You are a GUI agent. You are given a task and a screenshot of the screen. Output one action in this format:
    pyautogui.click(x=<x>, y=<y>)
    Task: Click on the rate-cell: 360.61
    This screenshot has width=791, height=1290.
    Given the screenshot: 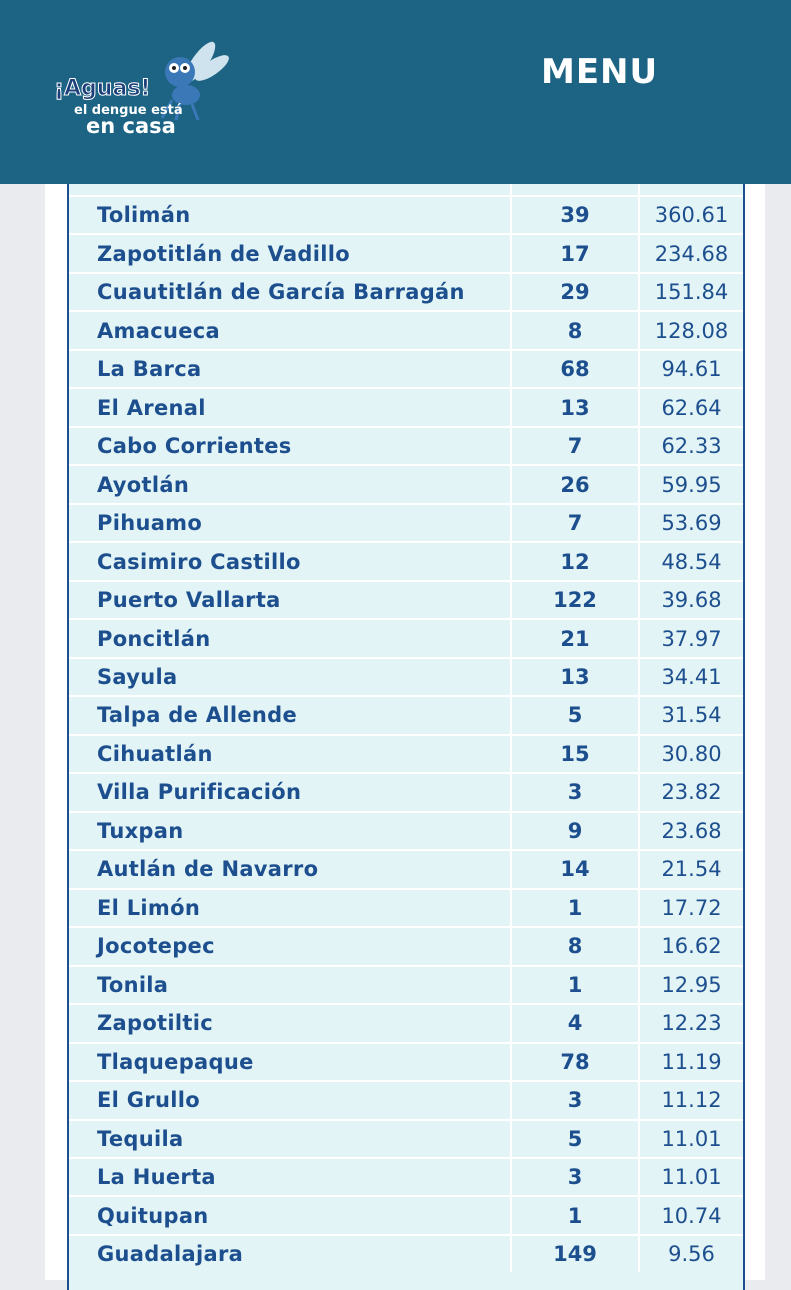 What is the action you would take?
    pyautogui.click(x=690, y=215)
    